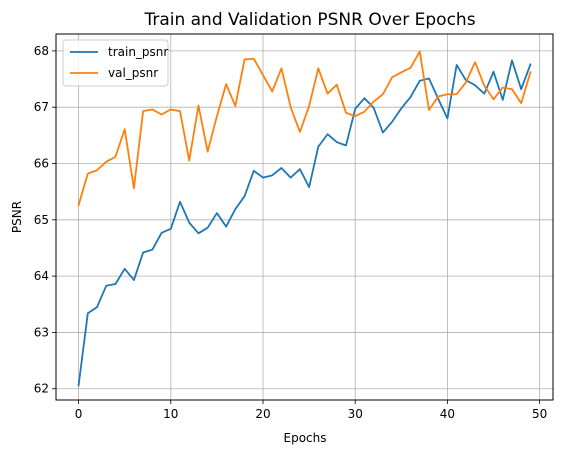  What do you see at coordinates (311, 410) in the screenshot?
I see `x-axis-ticks: 0 10 20 30 40 50` at bounding box center [311, 410].